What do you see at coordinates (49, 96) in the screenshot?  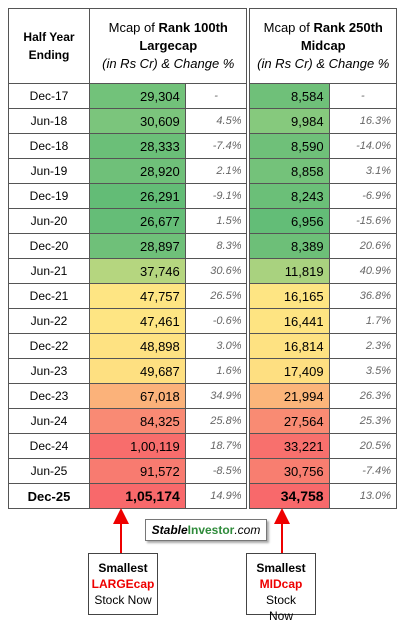 I see `period-cell: Dec-17` at bounding box center [49, 96].